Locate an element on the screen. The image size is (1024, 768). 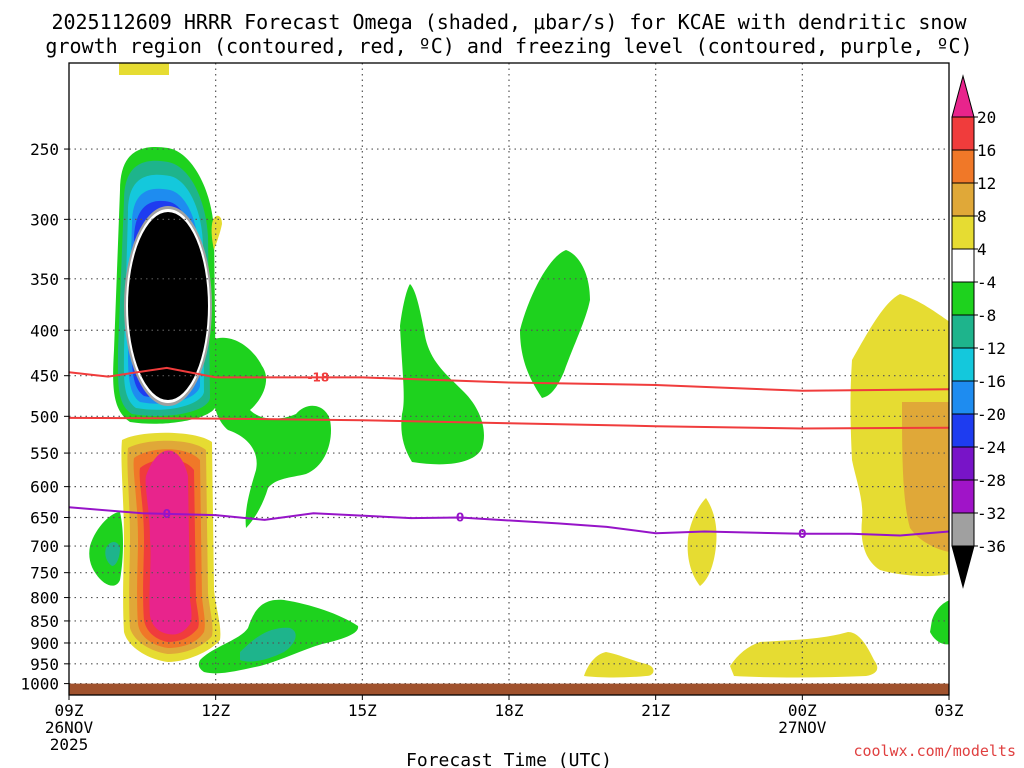
colorbar: 20 16 12 8 4 -4 -8 -12 -16 -20 -24 -28 -32 -36 is located at coordinates (978, 331).